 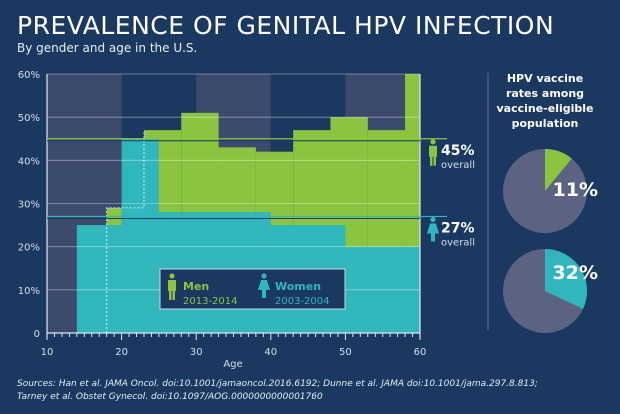 I want to click on x-tick-label: 10, so click(x=47, y=352).